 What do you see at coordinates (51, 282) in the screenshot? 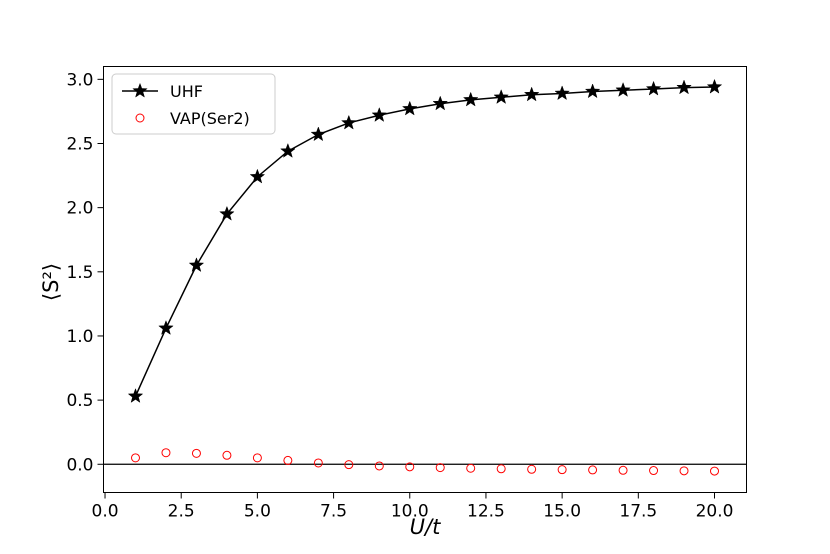
I see `y-axis-label: ⟨S²⟩` at bounding box center [51, 282].